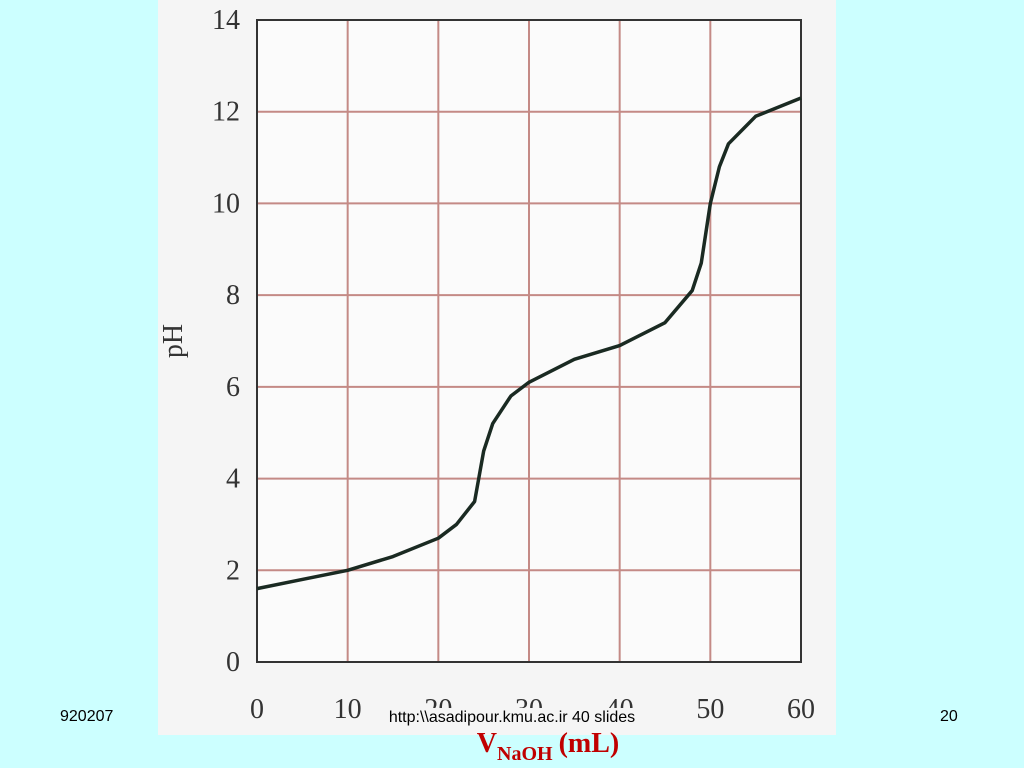 This screenshot has width=1024, height=768. I want to click on x-axis-label: VNaOH (mL), so click(548, 746).